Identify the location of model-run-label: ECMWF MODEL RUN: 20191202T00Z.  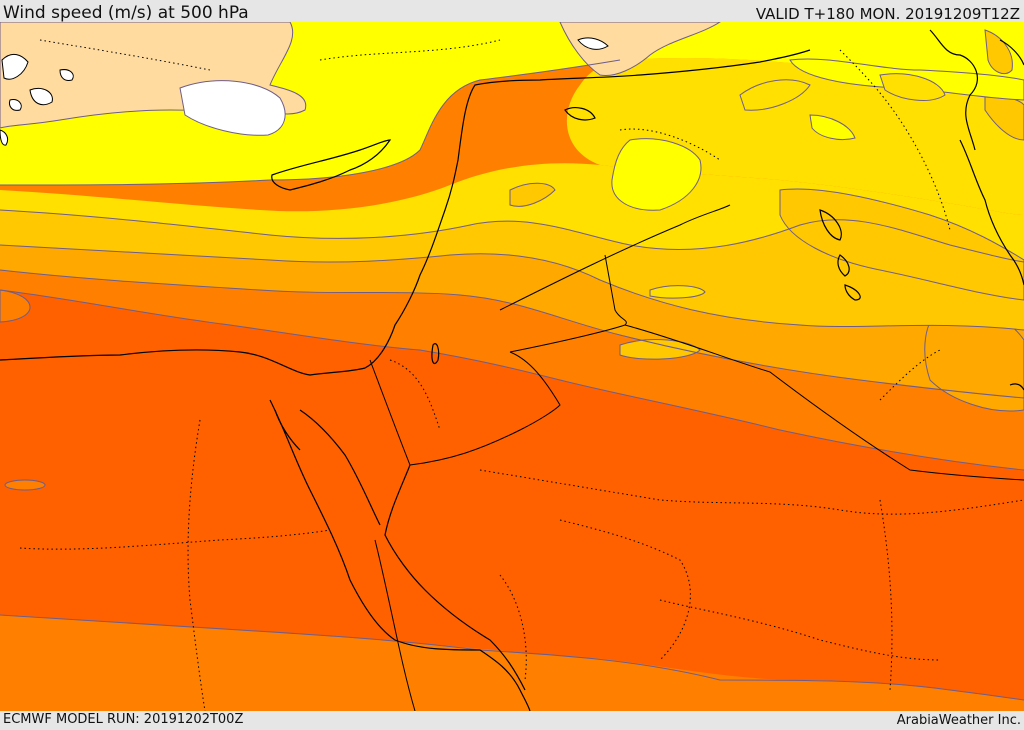
(123, 719).